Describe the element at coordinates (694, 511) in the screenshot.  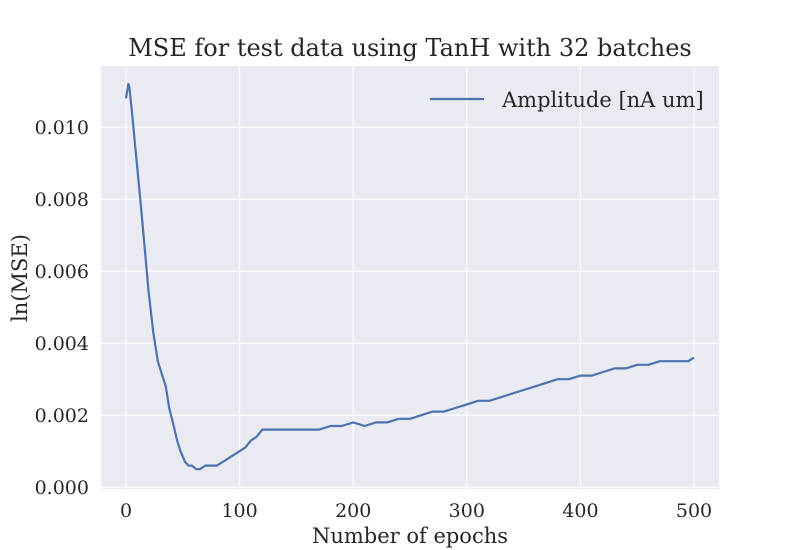
I see `x-tick-label: 500` at that location.